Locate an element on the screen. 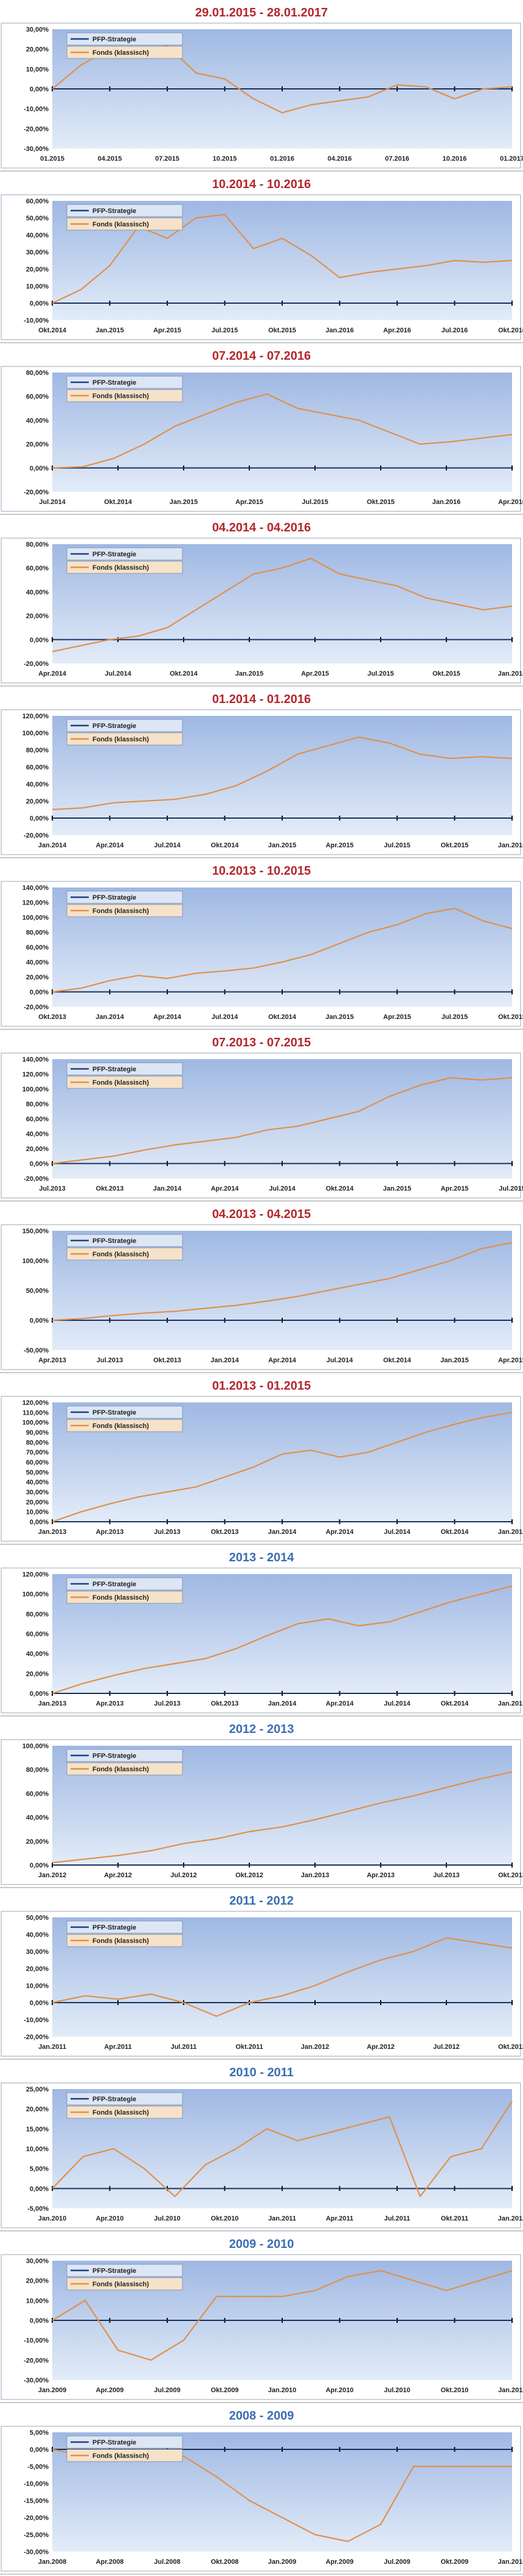  x-tick-label: Okt.2015 is located at coordinates (511, 1017).